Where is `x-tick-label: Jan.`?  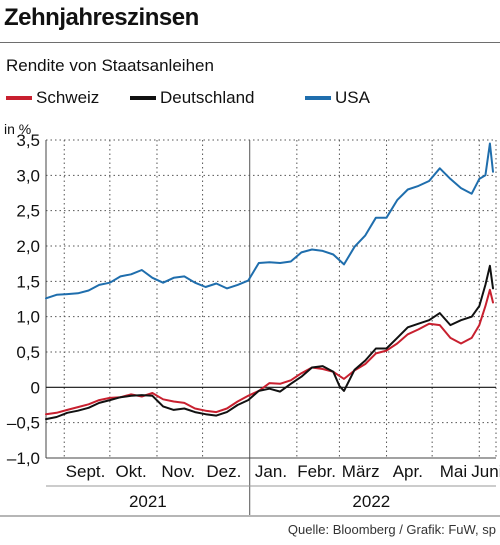 x-tick-label: Jan. is located at coordinates (271, 471).